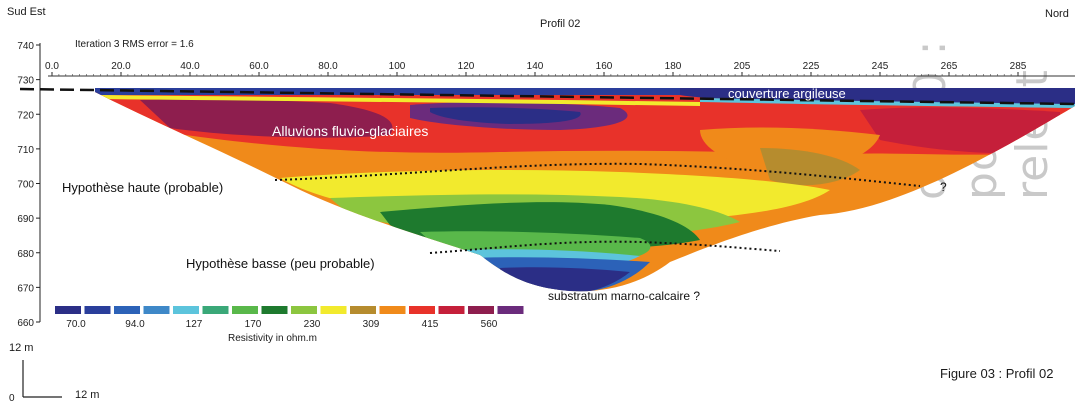  I want to click on x-tick-label: 265, so click(949, 66).